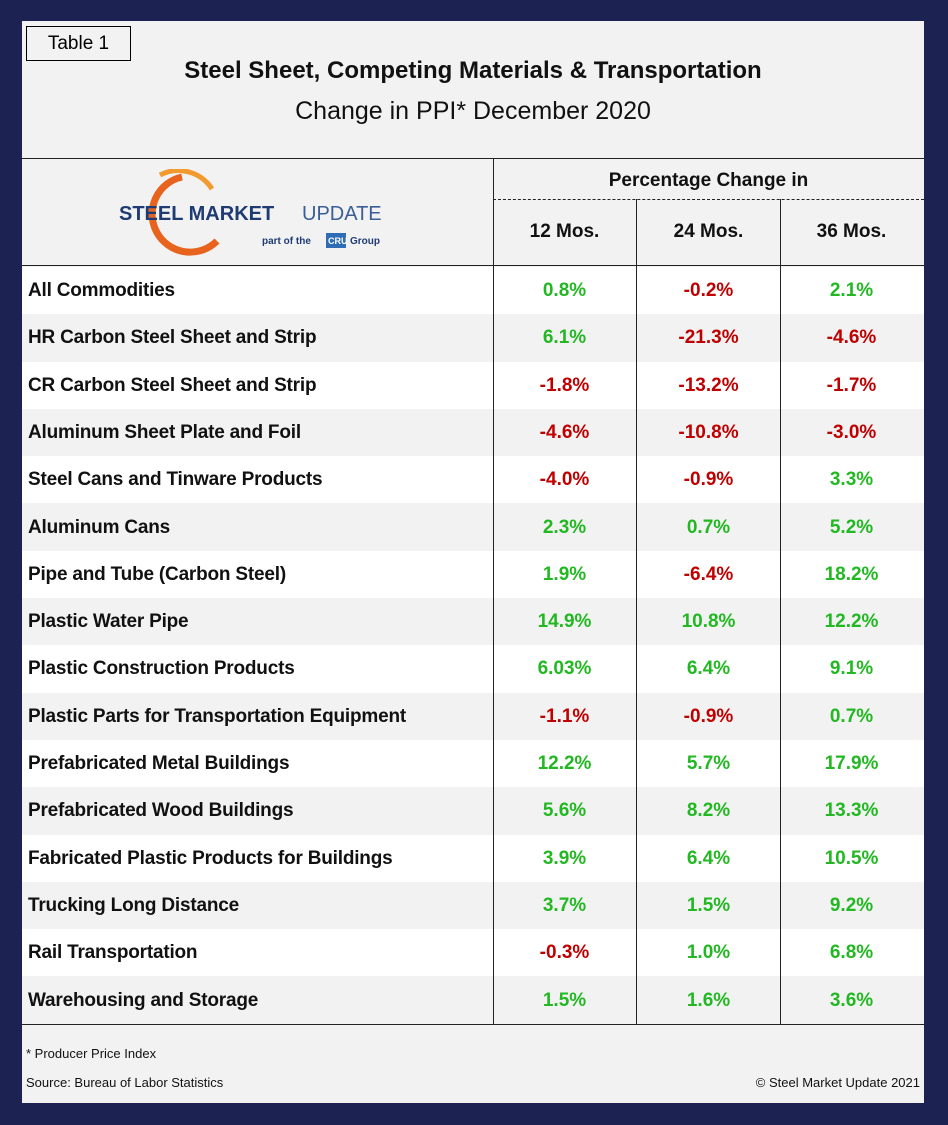 The image size is (948, 1125). Describe the element at coordinates (708, 290) in the screenshot. I see `cell-value: -0.2%` at that location.